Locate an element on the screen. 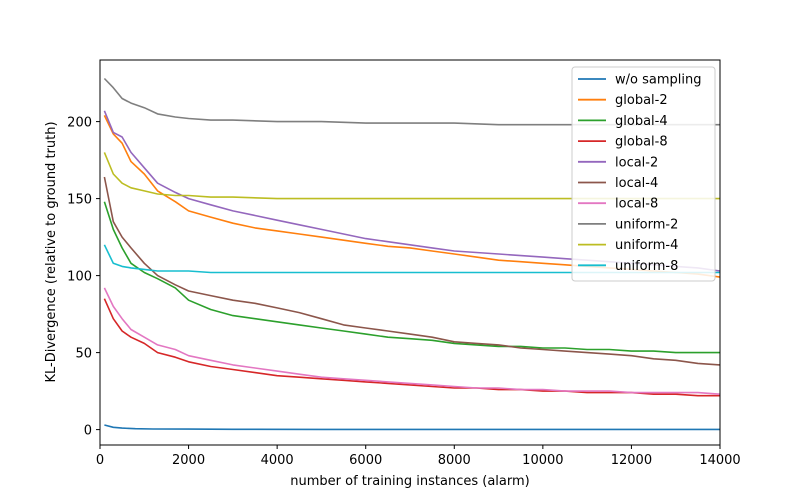 Image resolution: width=800 pixels, height=500 pixels. x-tick-label: 2000 is located at coordinates (188, 460).